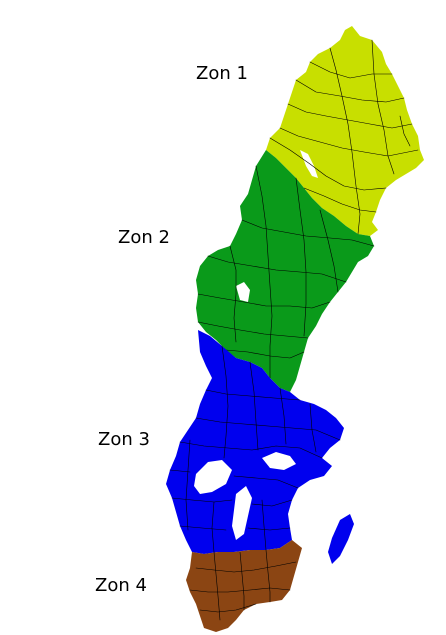 The height and width of the screenshot is (635, 446). I want to click on zone-4-label: Zon 4, so click(121, 585).